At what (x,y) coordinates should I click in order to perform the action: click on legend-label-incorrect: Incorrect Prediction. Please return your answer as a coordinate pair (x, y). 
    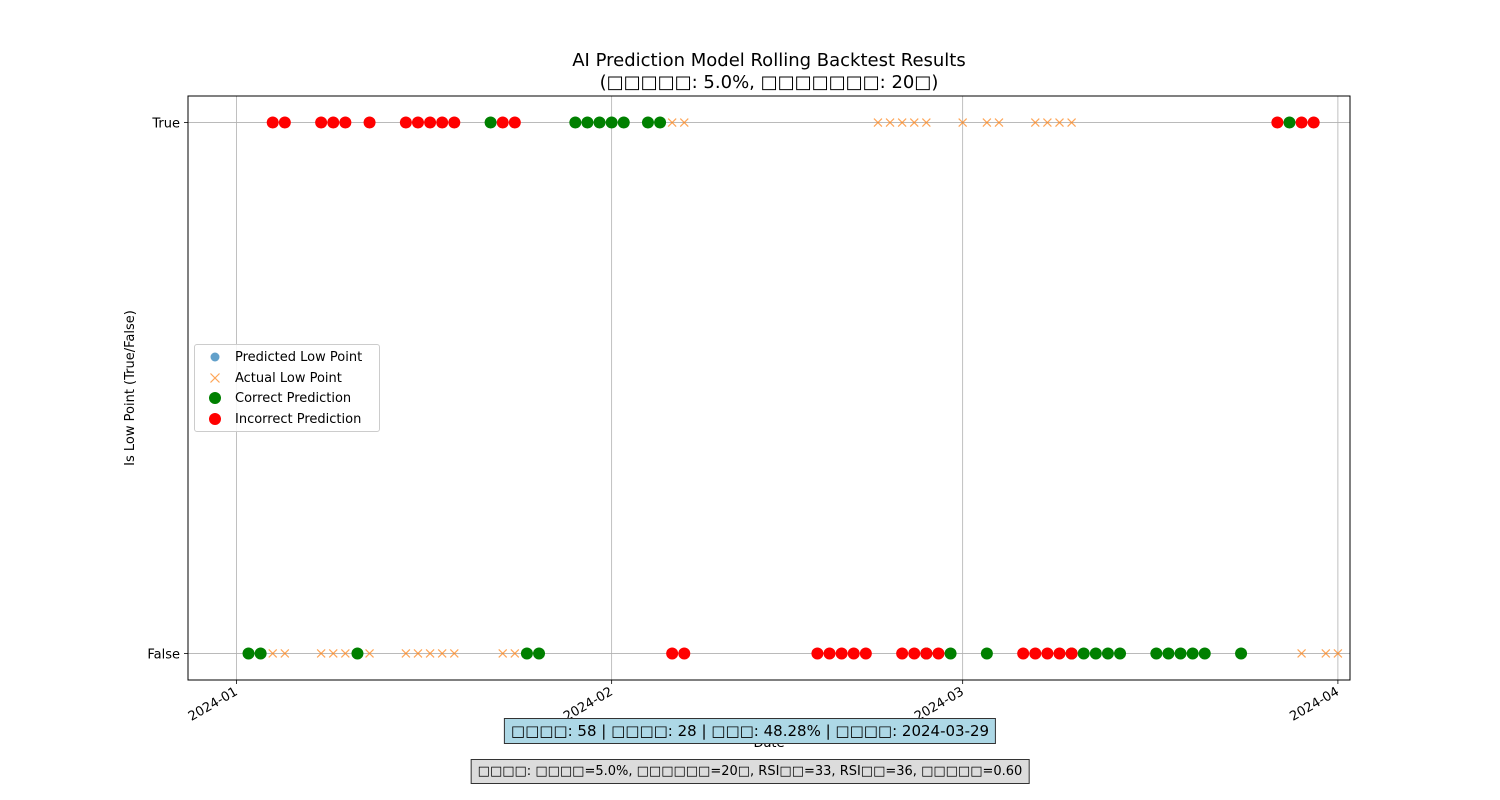
    Looking at the image, I should click on (298, 419).